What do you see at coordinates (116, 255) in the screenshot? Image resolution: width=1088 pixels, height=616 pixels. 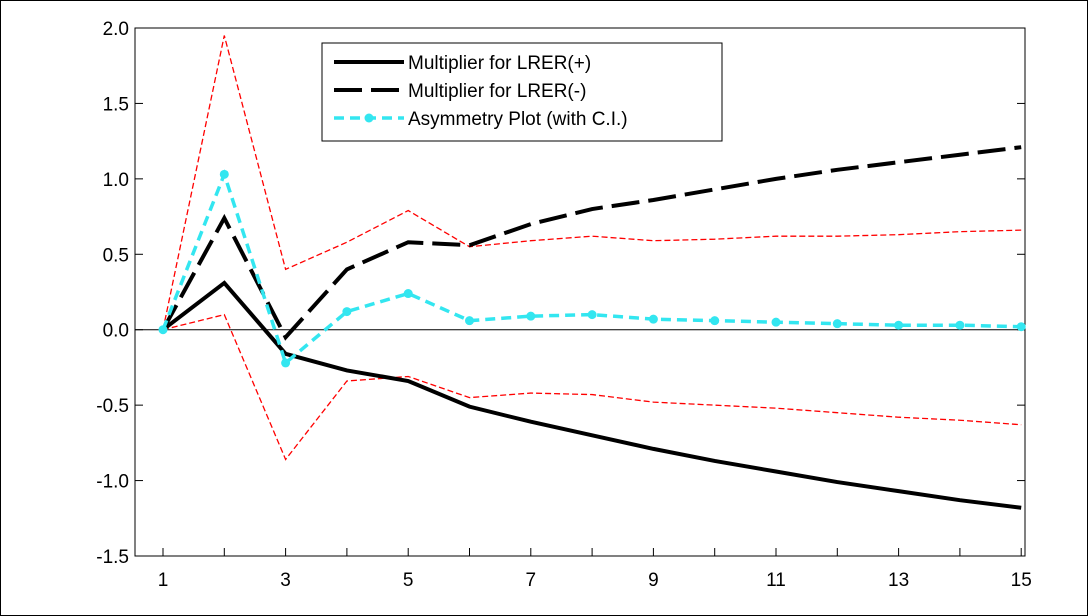 I see `y-tick-label: 0.5` at bounding box center [116, 255].